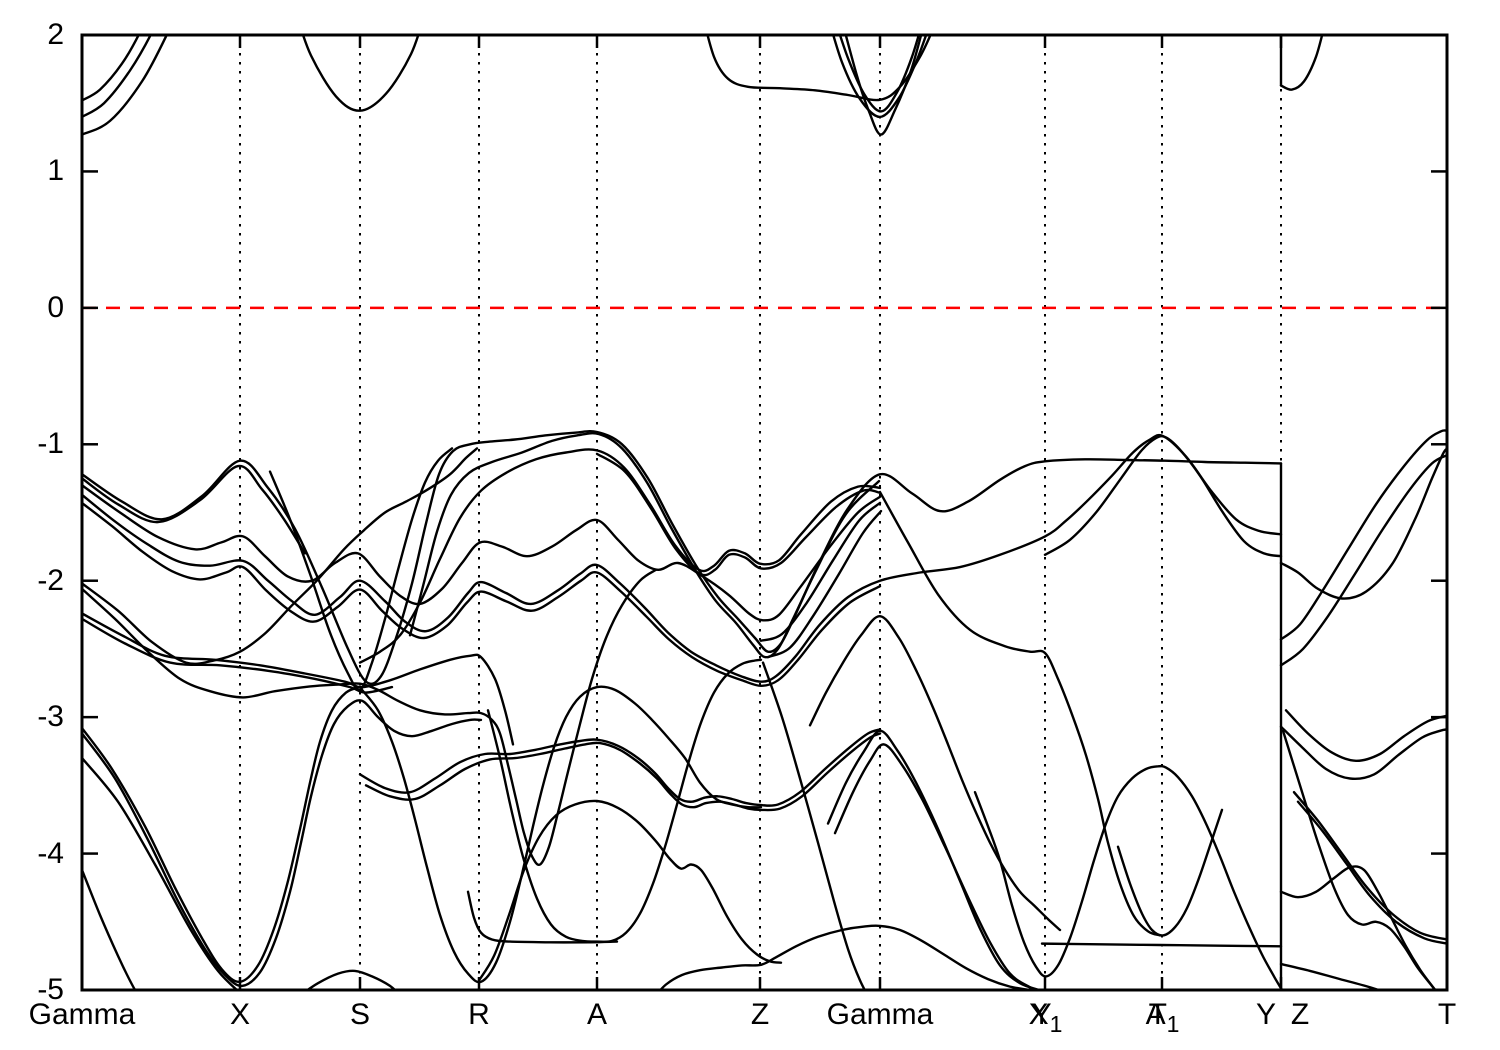  Describe the element at coordinates (55, 34) in the screenshot. I see `energy-tick-label: 2` at that location.